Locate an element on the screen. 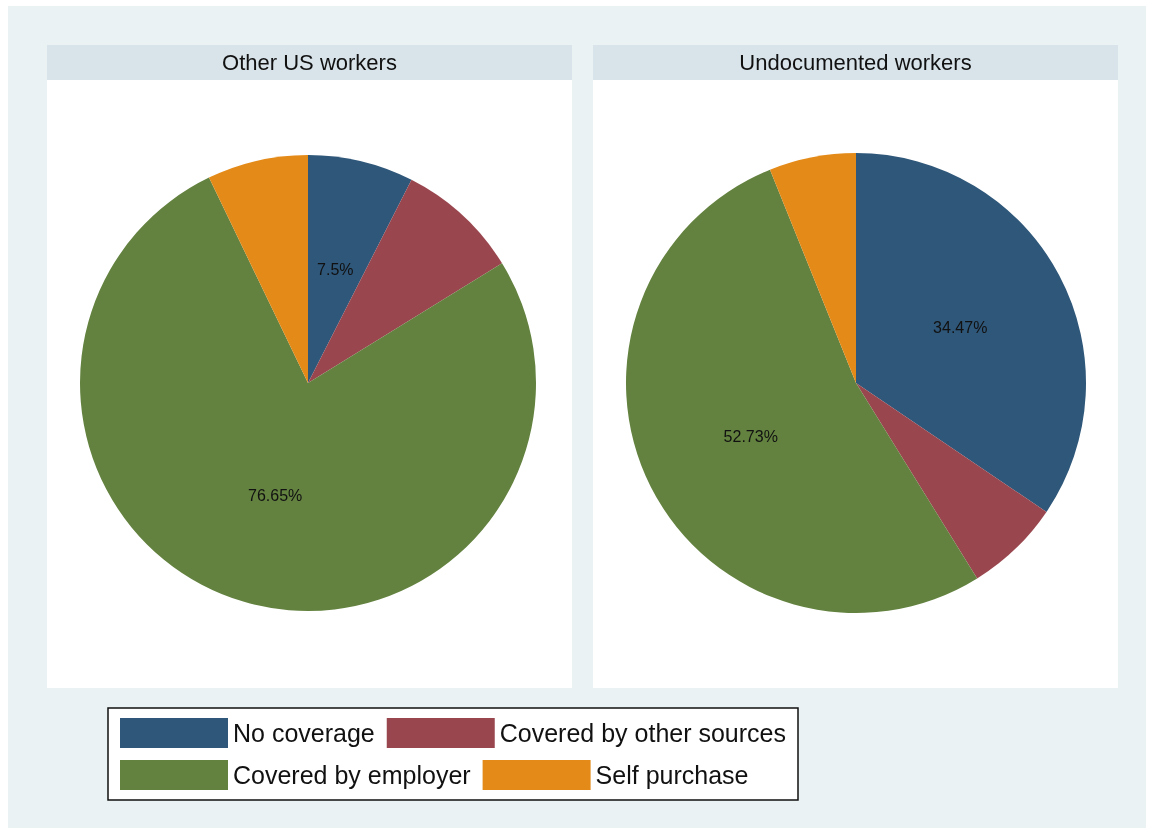 Image resolution: width=1154 pixels, height=835 pixels. slice-label: Other US workers is located at coordinates (309, 62).